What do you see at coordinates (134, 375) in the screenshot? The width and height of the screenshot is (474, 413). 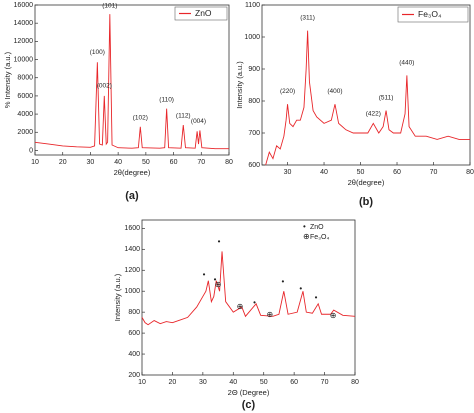 I see `y-tick-label: 200` at bounding box center [134, 375].